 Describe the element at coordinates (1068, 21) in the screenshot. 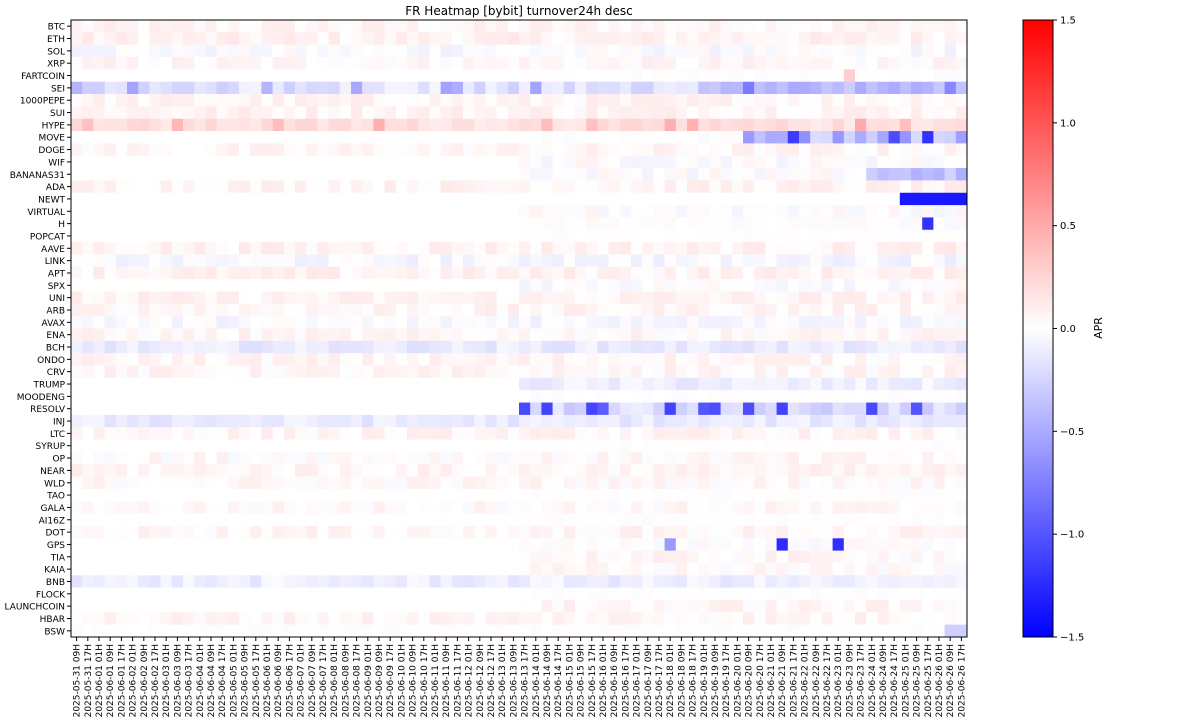

I see `colorbar-tick-label: 1.5` at that location.